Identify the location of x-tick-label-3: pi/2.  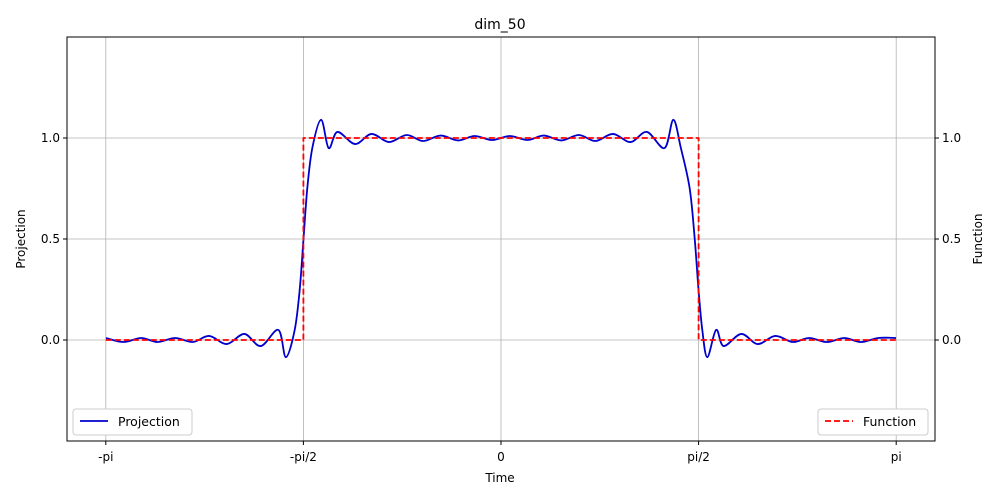
(698, 457).